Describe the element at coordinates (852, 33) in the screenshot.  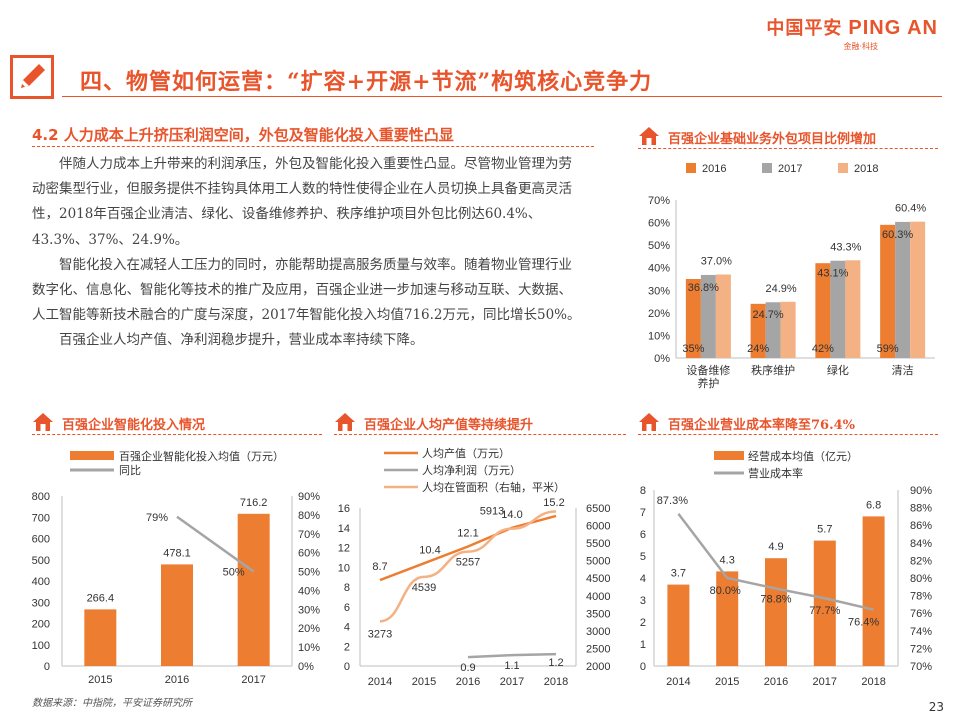
I see `brand-logo: 中国平安 PING AN 金融·科技` at that location.